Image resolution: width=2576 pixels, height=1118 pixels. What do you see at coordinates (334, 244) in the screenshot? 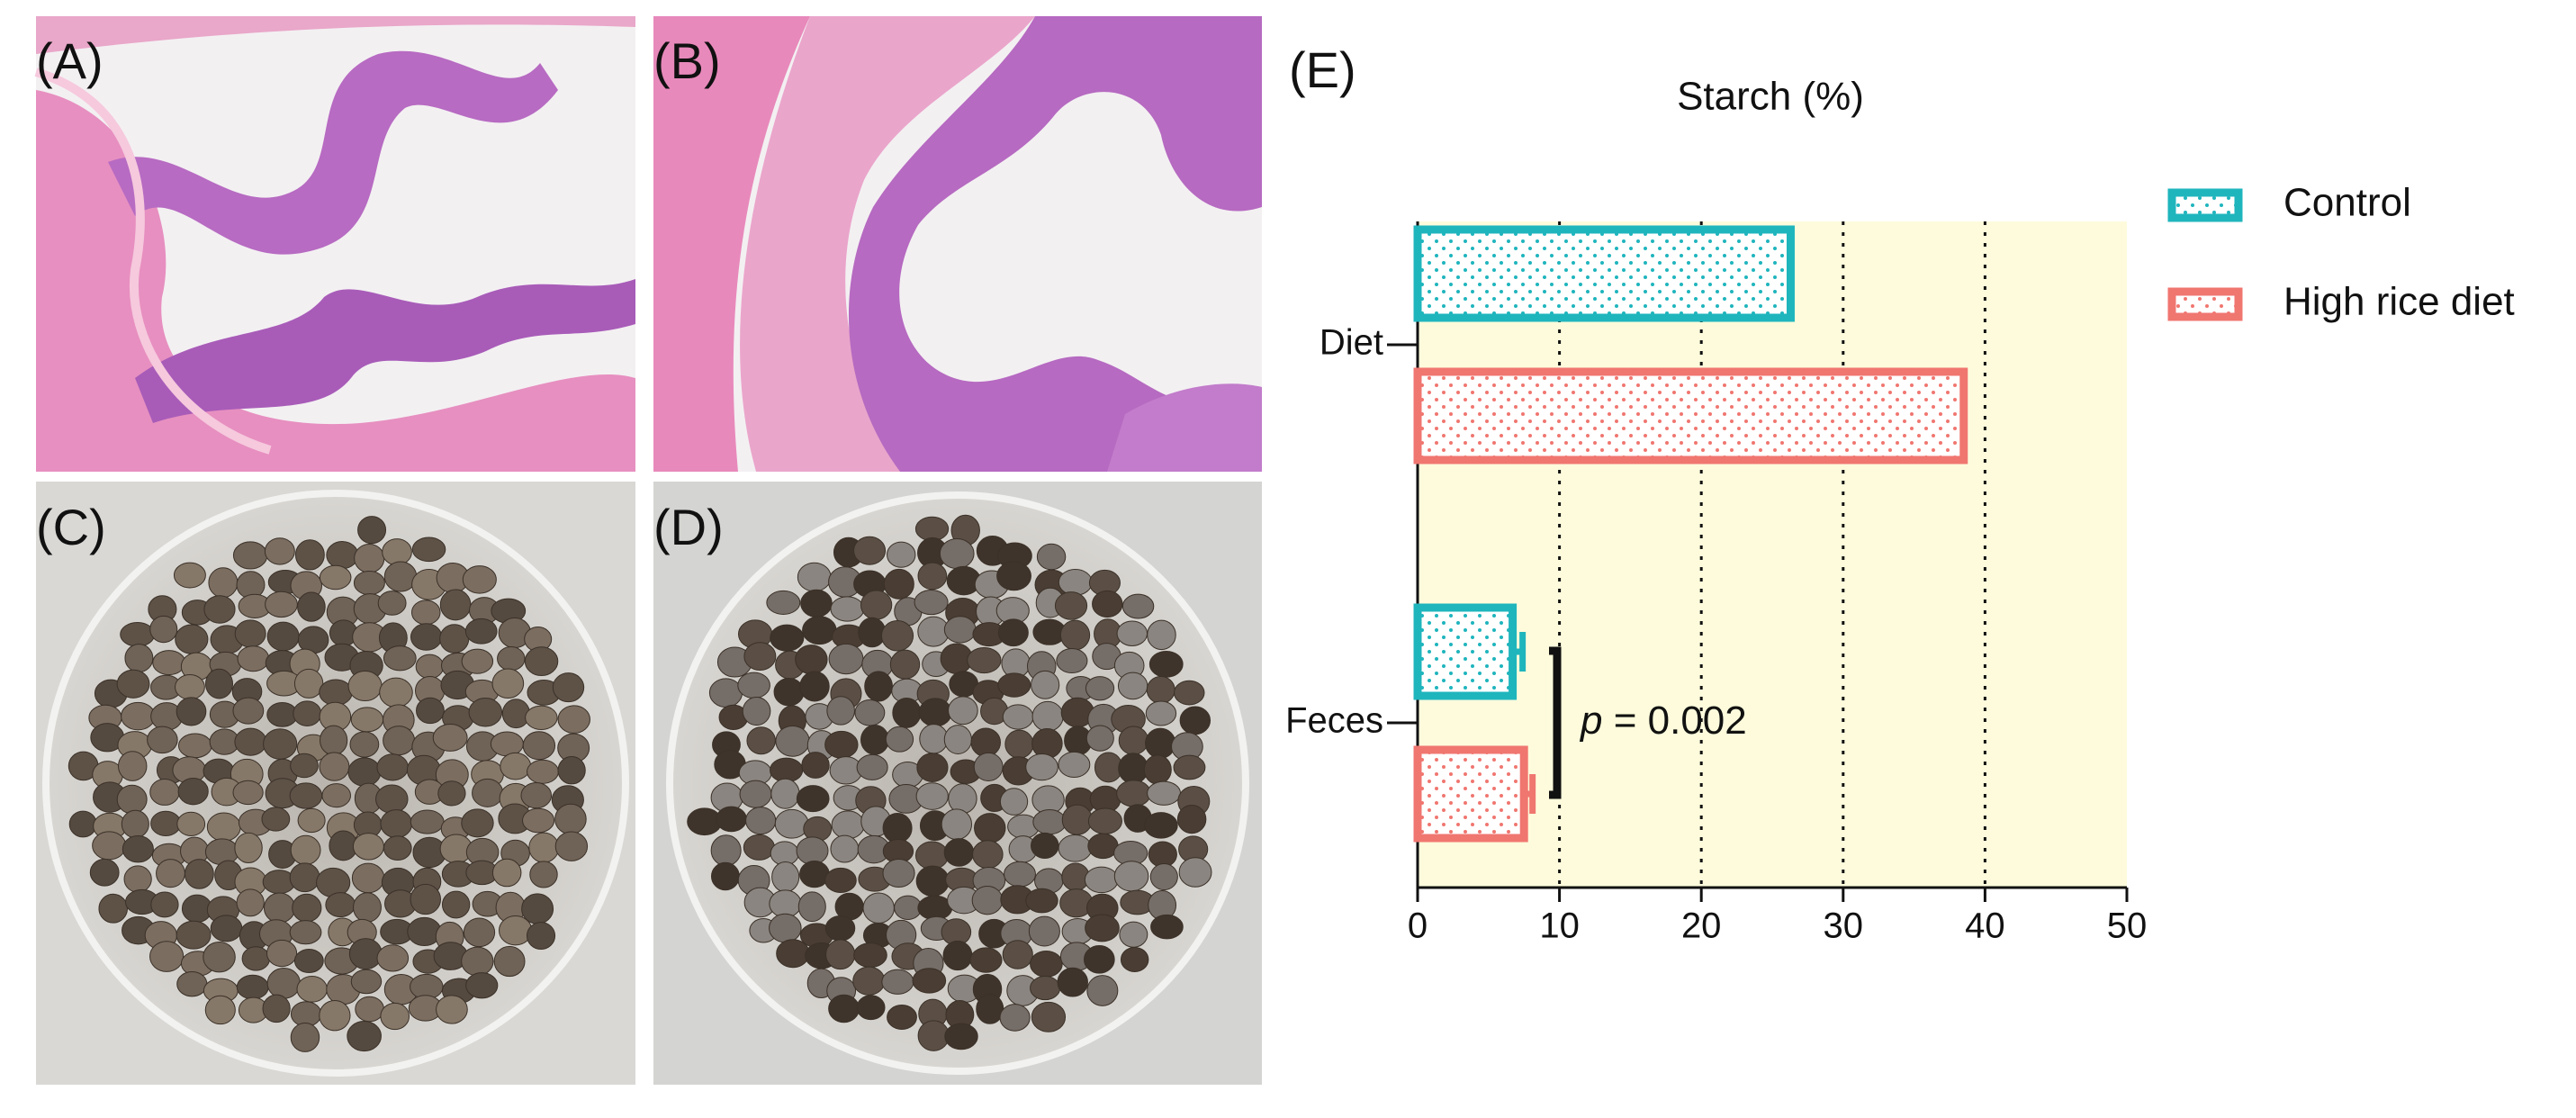
I see `histology-a` at bounding box center [334, 244].